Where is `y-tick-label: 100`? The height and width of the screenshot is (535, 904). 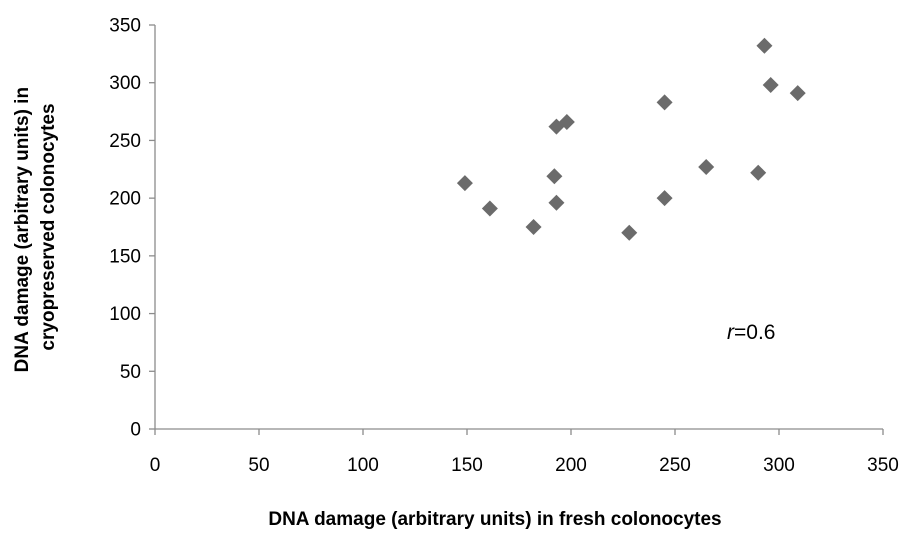 y-tick-label: 100 is located at coordinates (125, 314).